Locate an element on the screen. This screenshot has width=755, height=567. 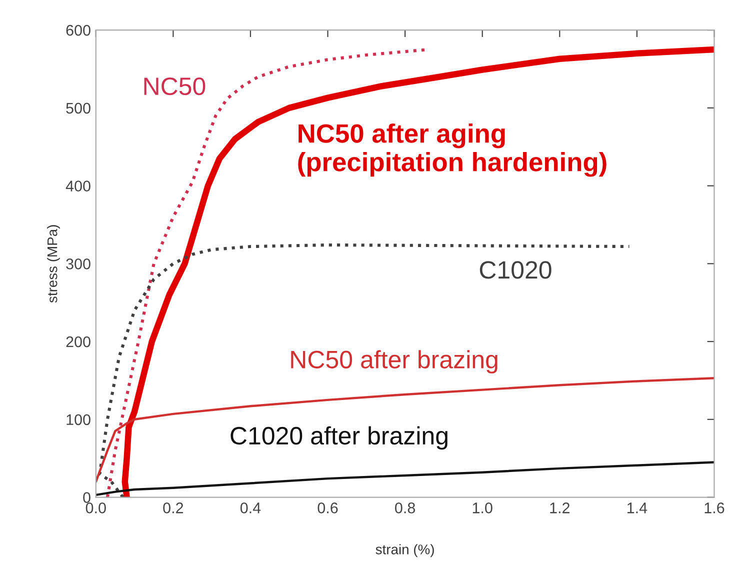
y-tick-label: 400 is located at coordinates (78, 186).